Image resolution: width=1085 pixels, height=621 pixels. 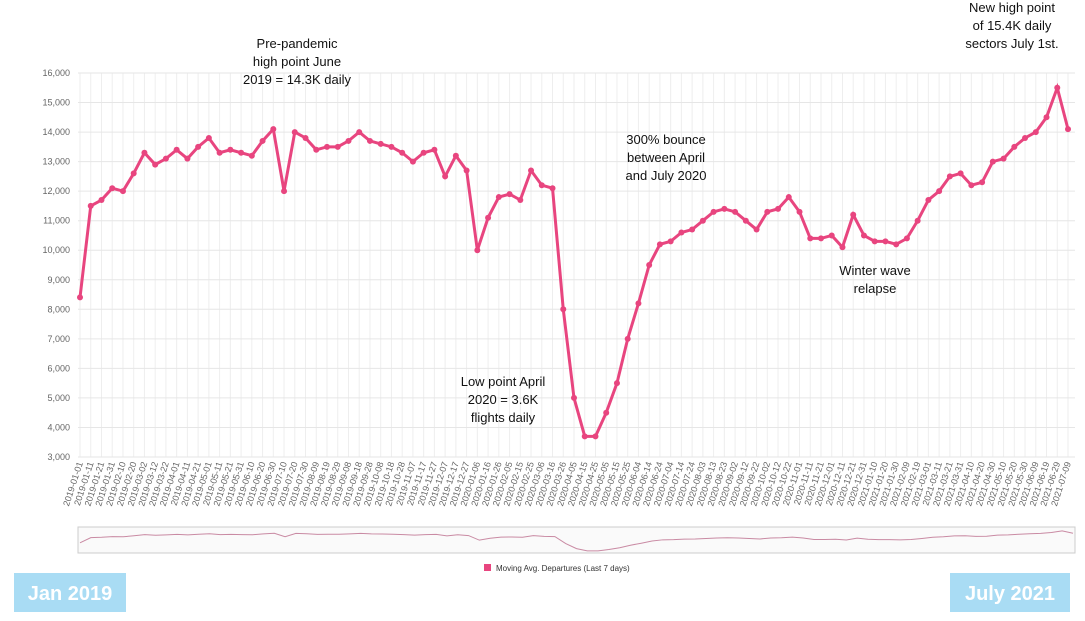 What do you see at coordinates (297, 79) in the screenshot?
I see `annotation: 2019 = 14.3K daily` at bounding box center [297, 79].